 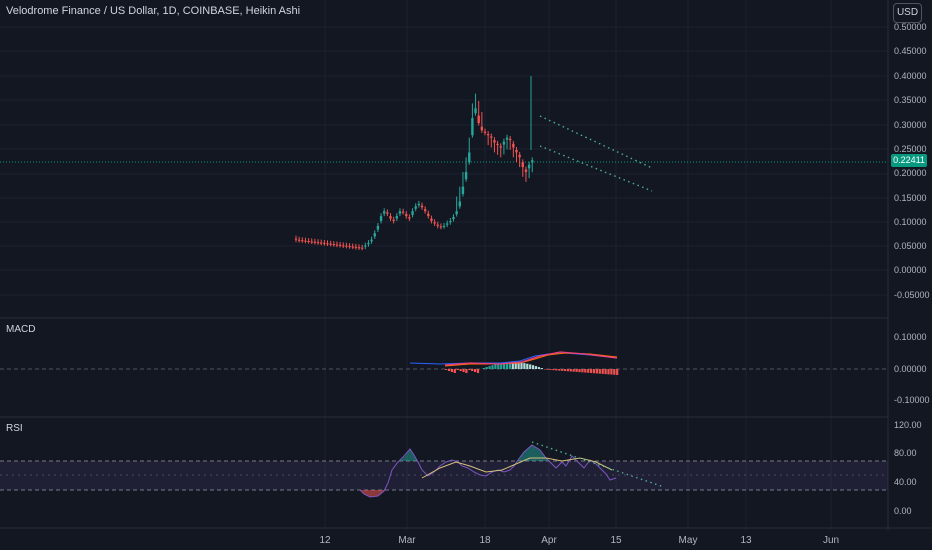 I want to click on channel-lower-trendline, so click(x=596, y=168).